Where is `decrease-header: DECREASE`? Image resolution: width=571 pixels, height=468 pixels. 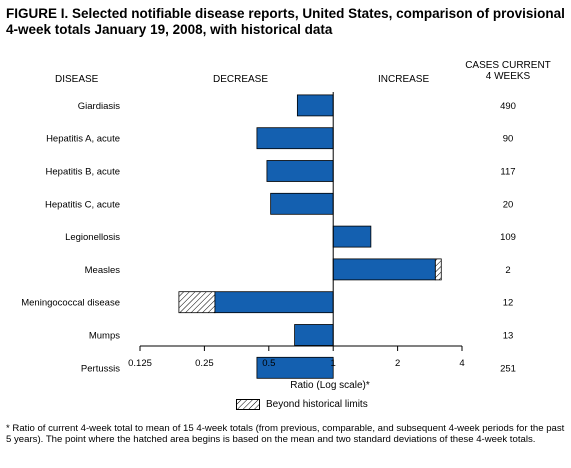
decrease-header: DECREASE is located at coordinates (241, 79).